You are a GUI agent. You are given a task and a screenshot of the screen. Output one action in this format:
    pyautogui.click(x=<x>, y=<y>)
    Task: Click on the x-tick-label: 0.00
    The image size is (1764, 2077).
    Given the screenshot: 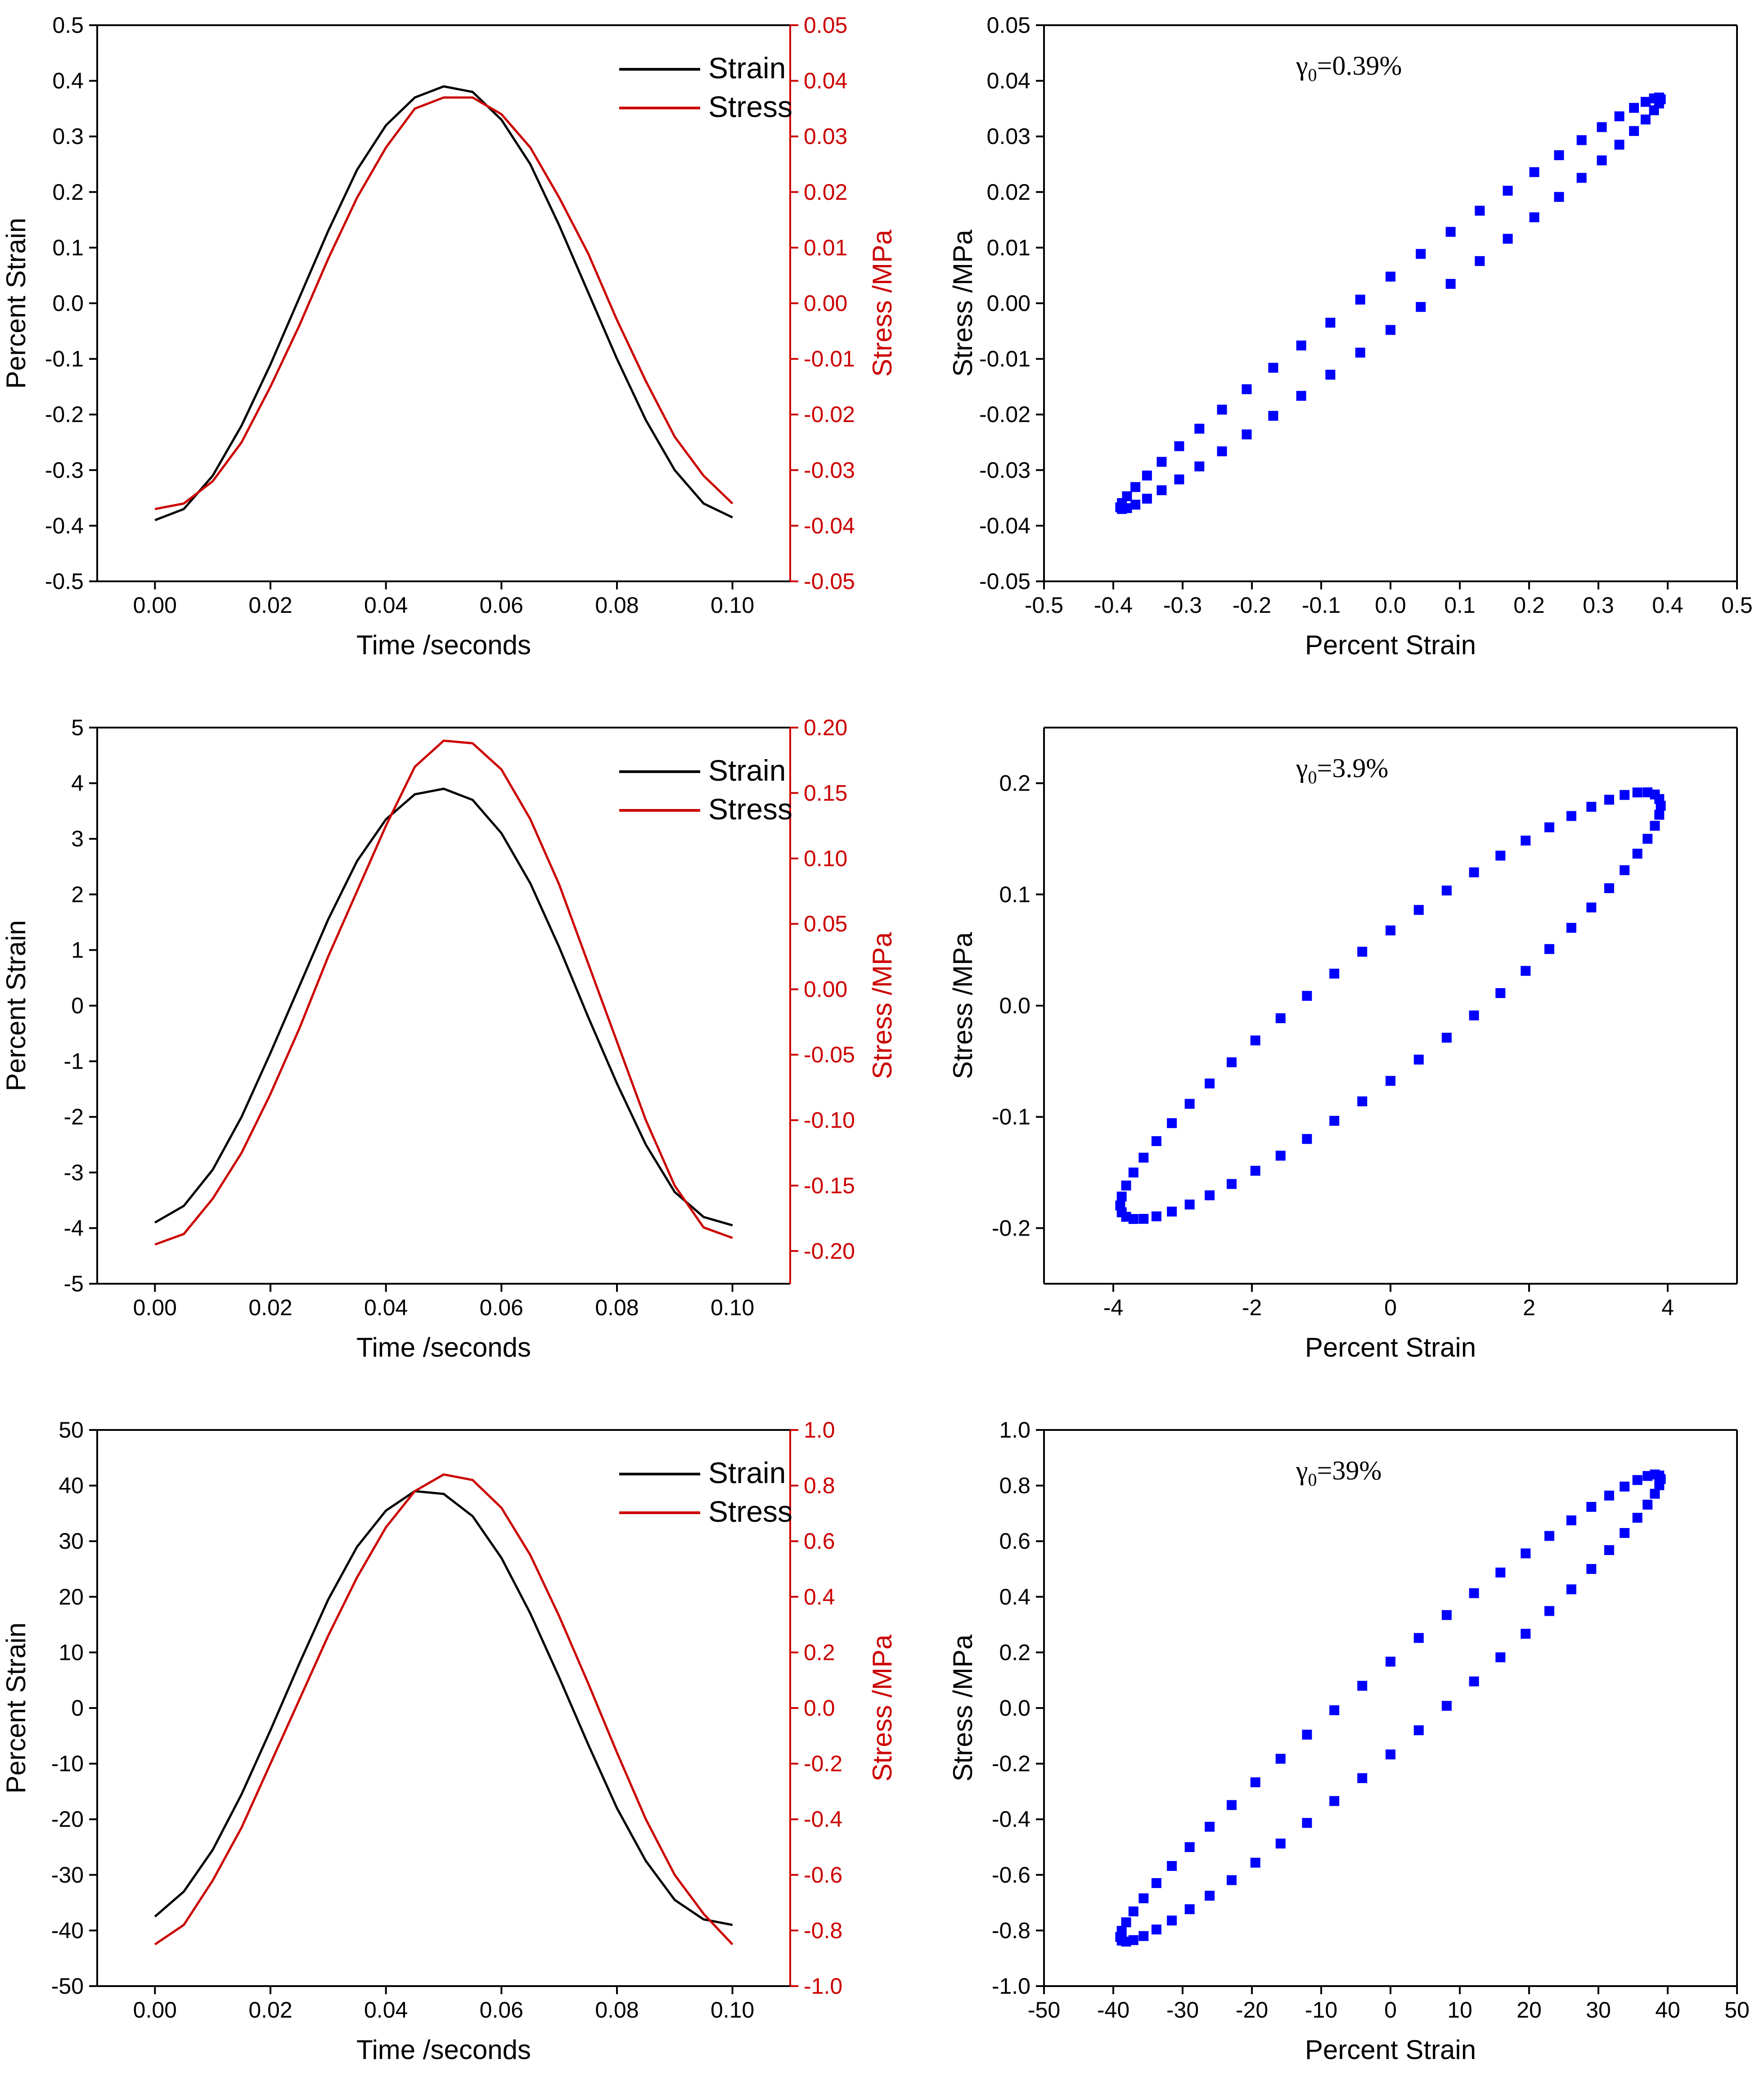 What is the action you would take?
    pyautogui.click(x=155, y=2010)
    